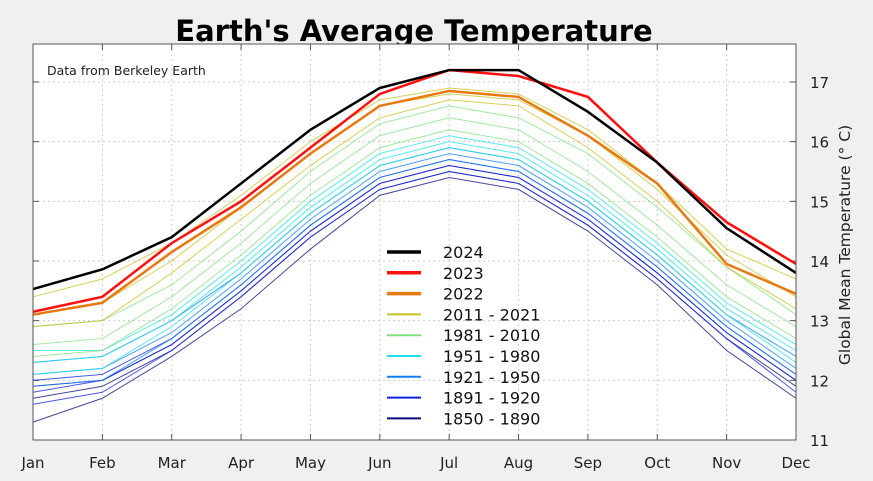  I want to click on legend-label: 1850 - 1890, so click(491, 418).